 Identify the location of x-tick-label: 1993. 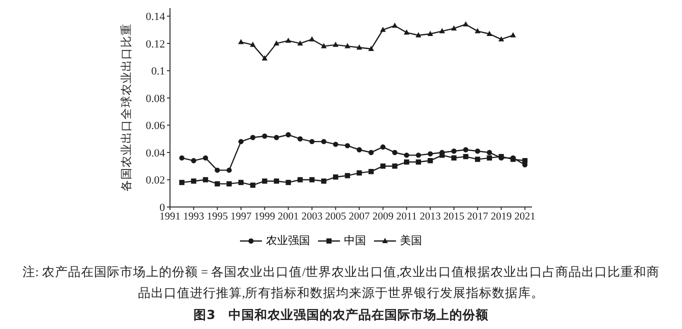
(193, 216).